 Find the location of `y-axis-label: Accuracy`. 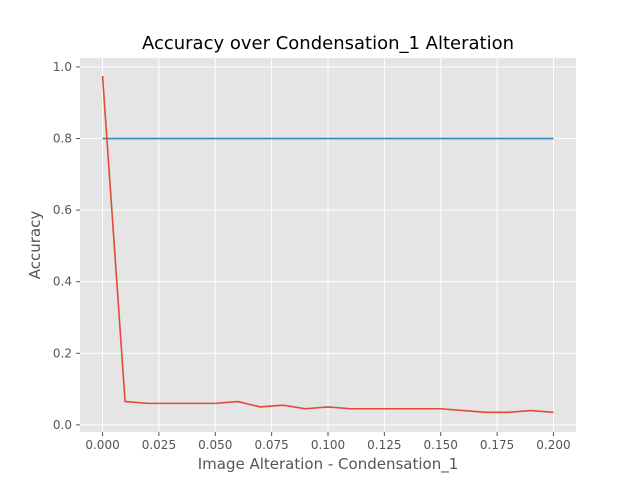

y-axis-label: Accuracy is located at coordinates (35, 245).